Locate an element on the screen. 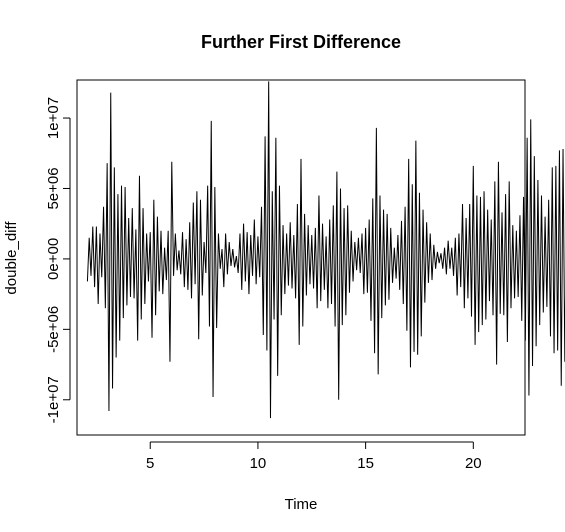 The width and height of the screenshot is (565, 532). y-tick-label: 1e+07 is located at coordinates (53, 118).